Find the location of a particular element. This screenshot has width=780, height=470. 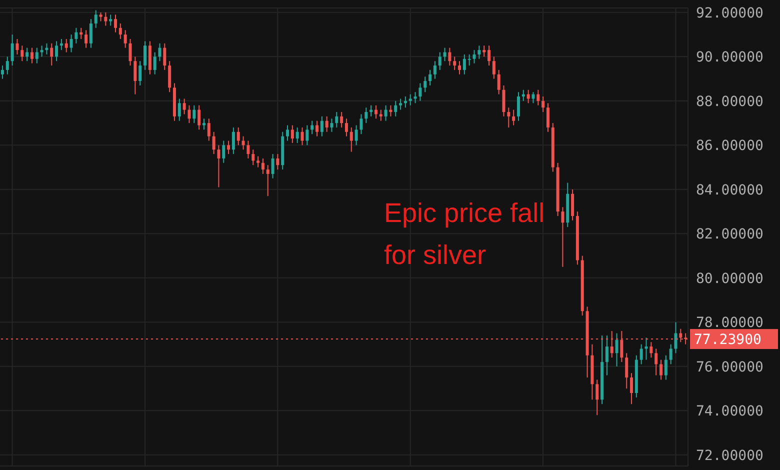

y-tick-label: 72.00000 is located at coordinates (730, 456).